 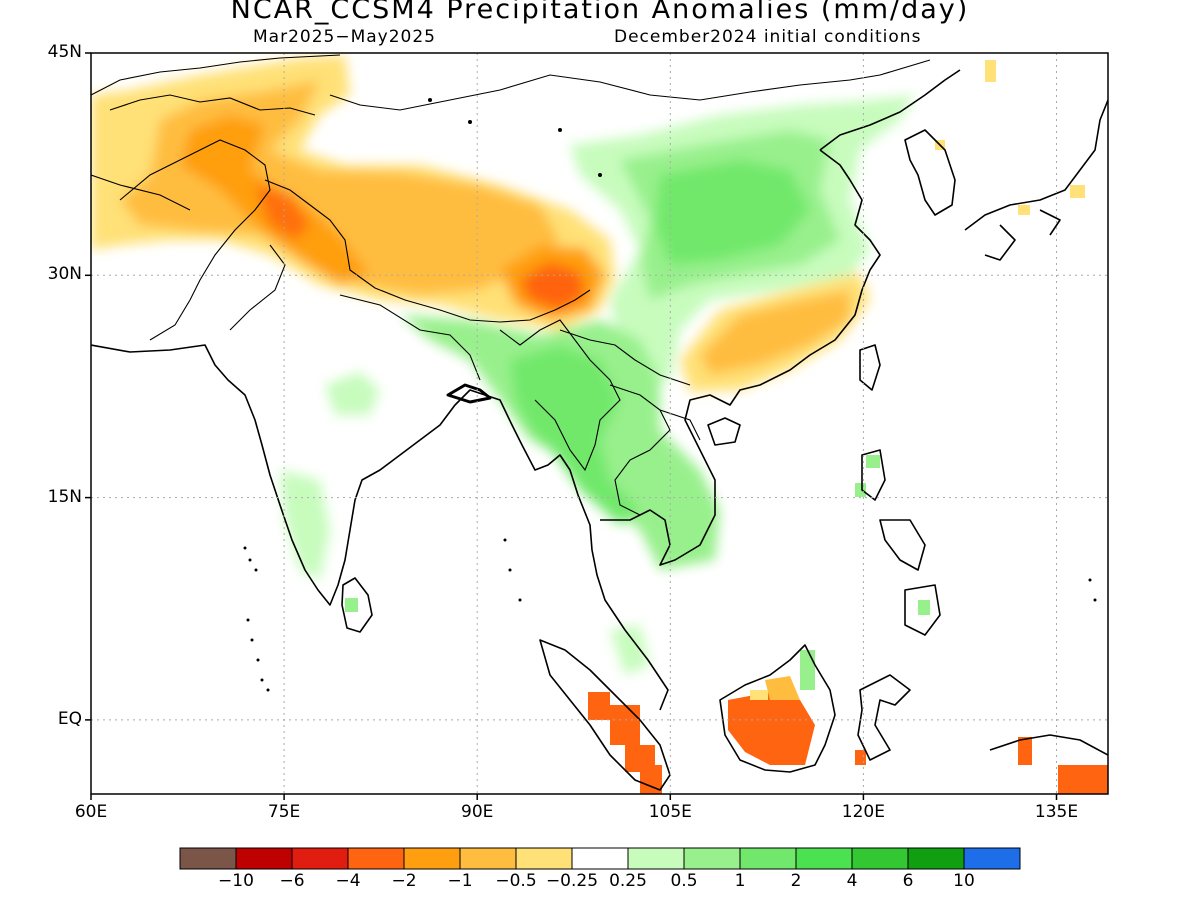 What do you see at coordinates (901, 542) in the screenshot?
I see `philippines-coastline` at bounding box center [901, 542].